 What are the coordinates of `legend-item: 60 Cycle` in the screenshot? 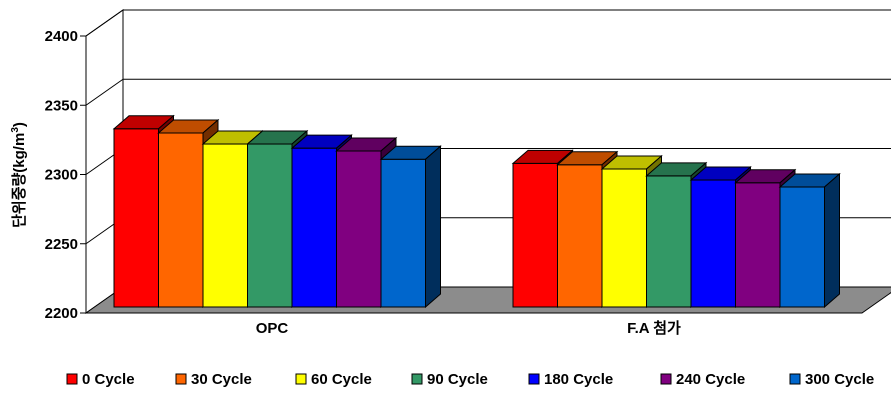 It's located at (333, 379).